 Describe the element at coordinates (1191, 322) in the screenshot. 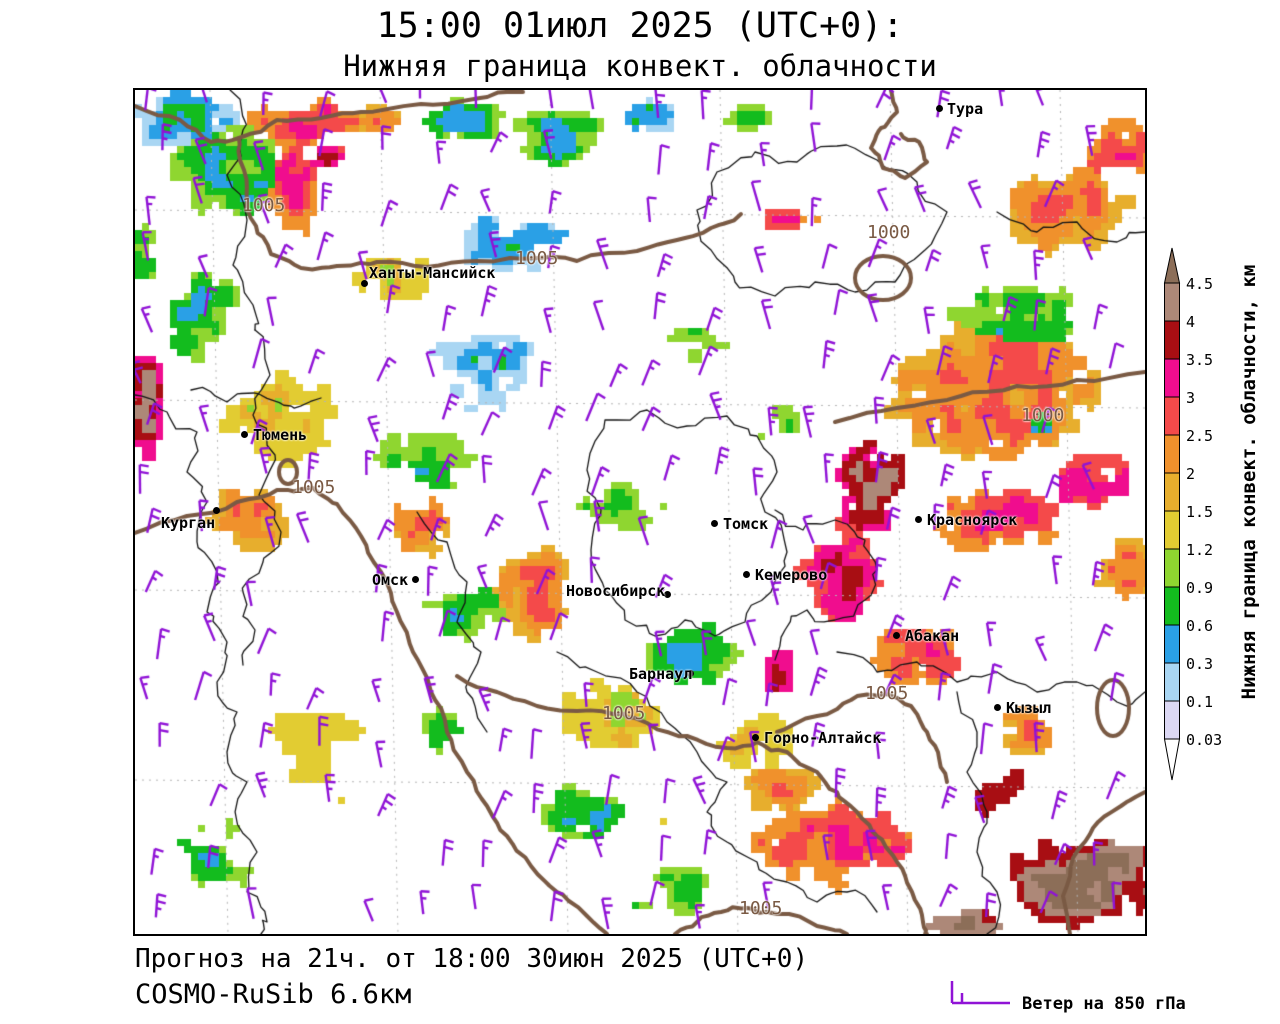

I see `colorbar-tick-label: 4` at that location.